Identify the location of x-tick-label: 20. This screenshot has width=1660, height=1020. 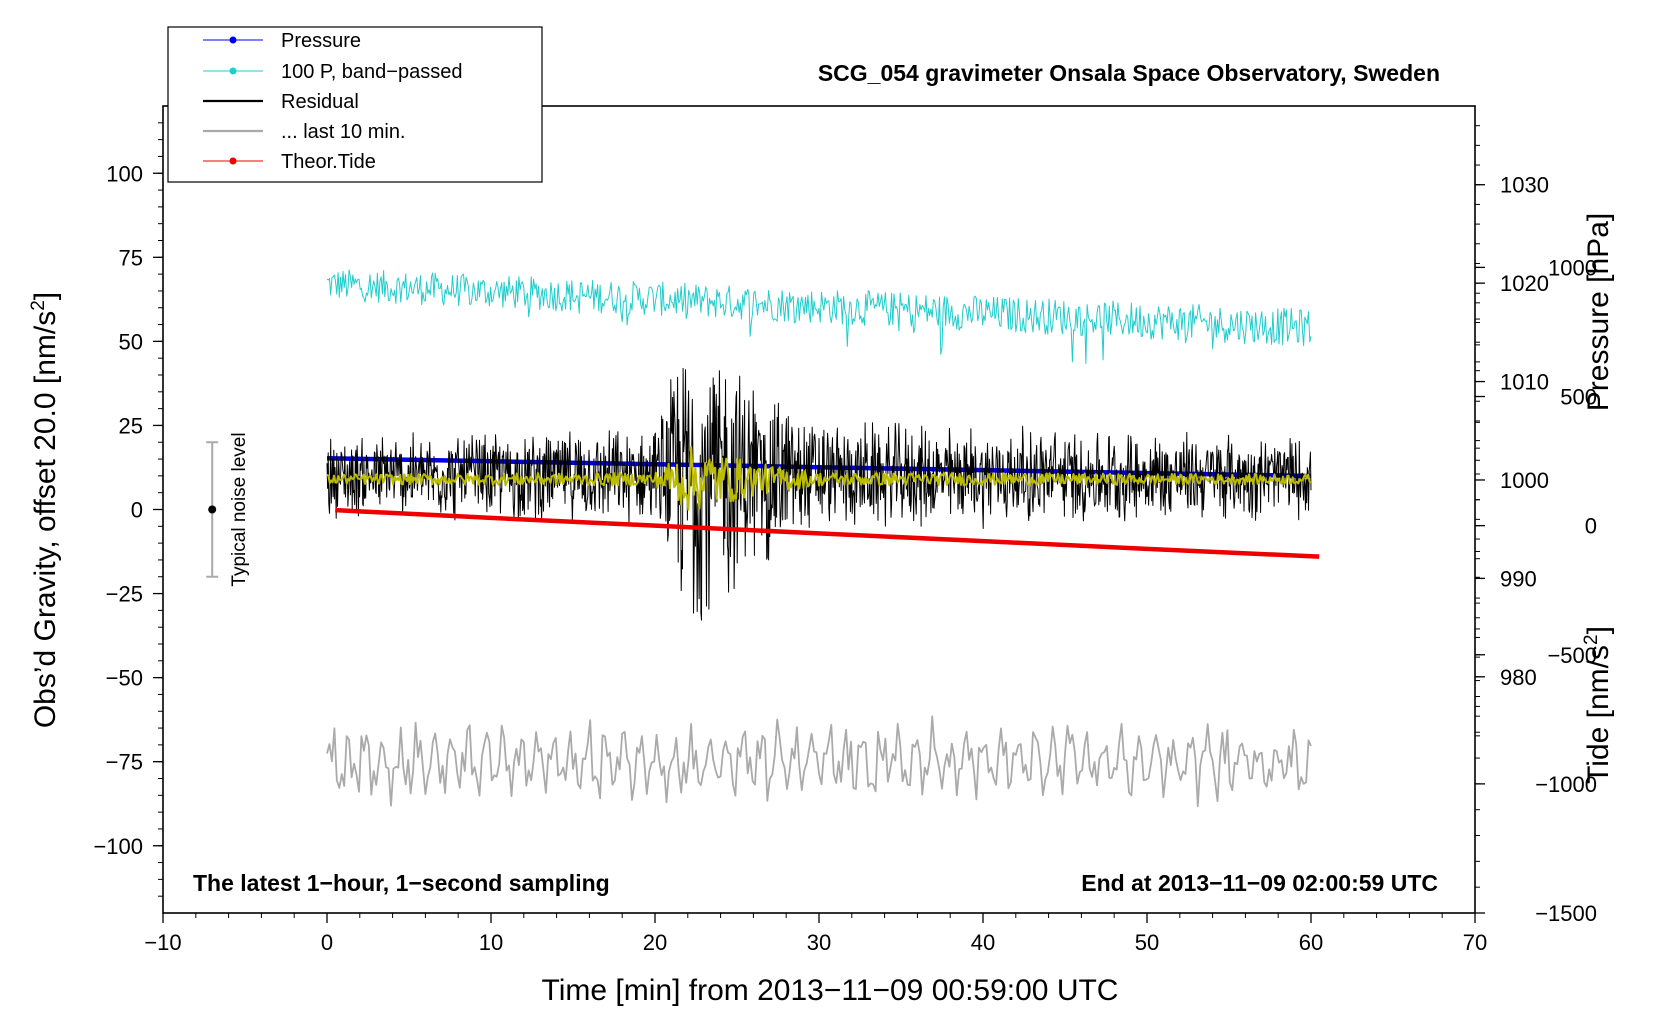
(655, 942).